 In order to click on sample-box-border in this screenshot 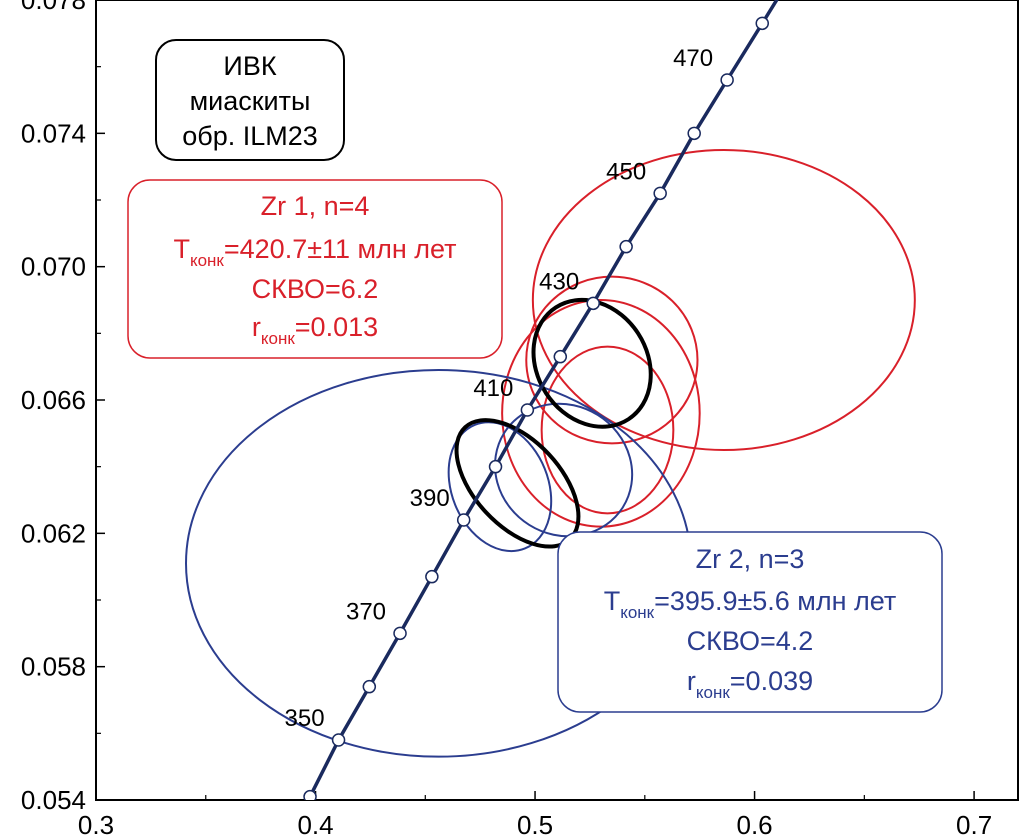, I will do `click(250, 100)`.